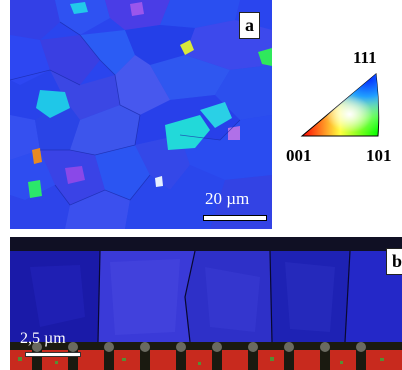  I want to click on ipf-label-001: 001, so click(299, 155).